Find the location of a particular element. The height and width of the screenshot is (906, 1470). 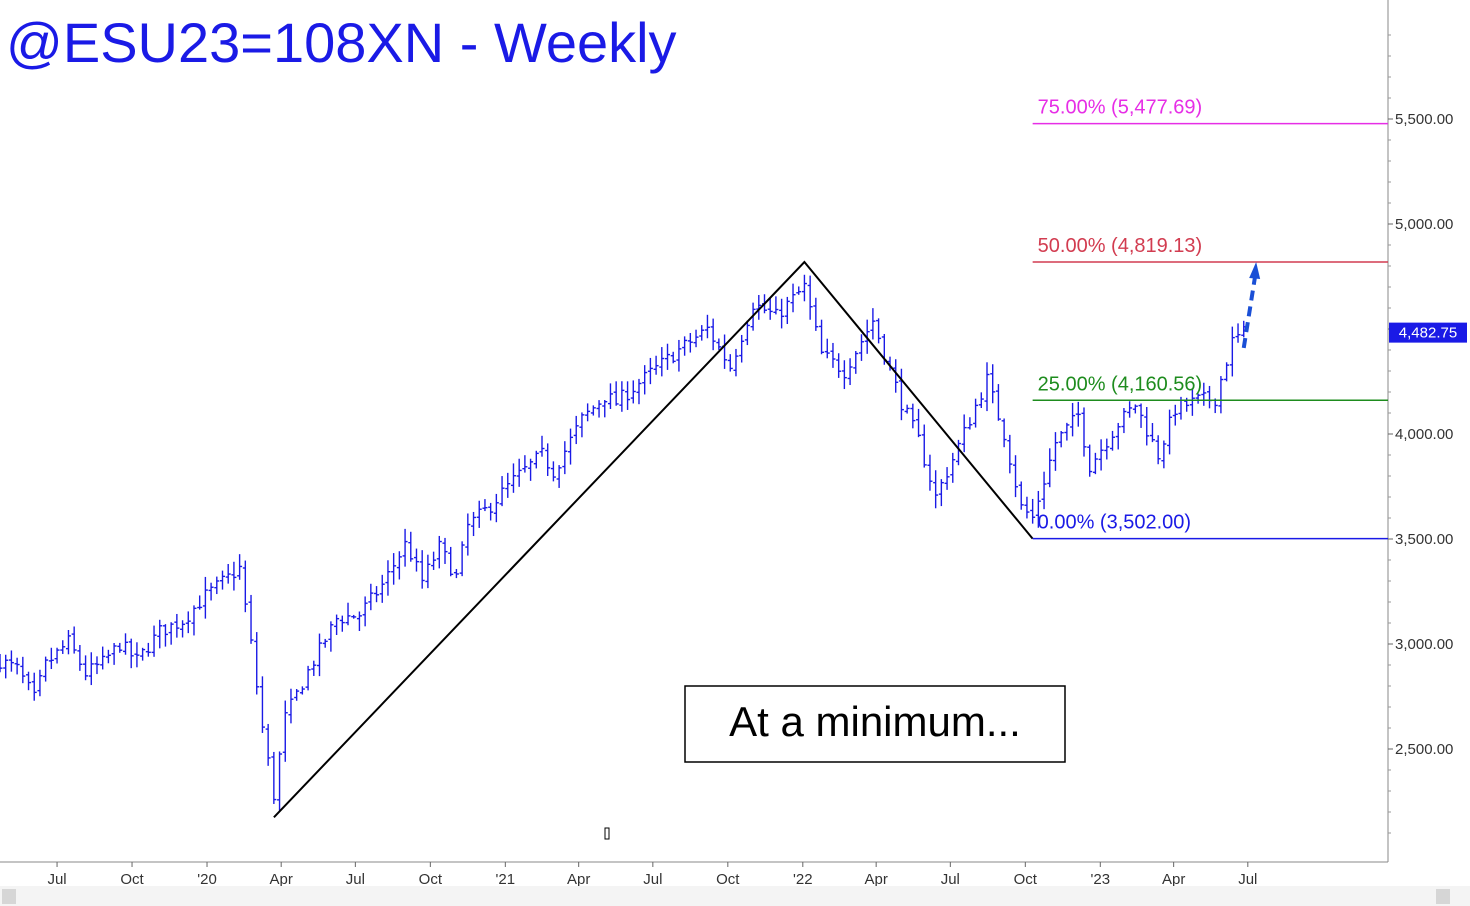

scrollbar-track is located at coordinates (735, 896).